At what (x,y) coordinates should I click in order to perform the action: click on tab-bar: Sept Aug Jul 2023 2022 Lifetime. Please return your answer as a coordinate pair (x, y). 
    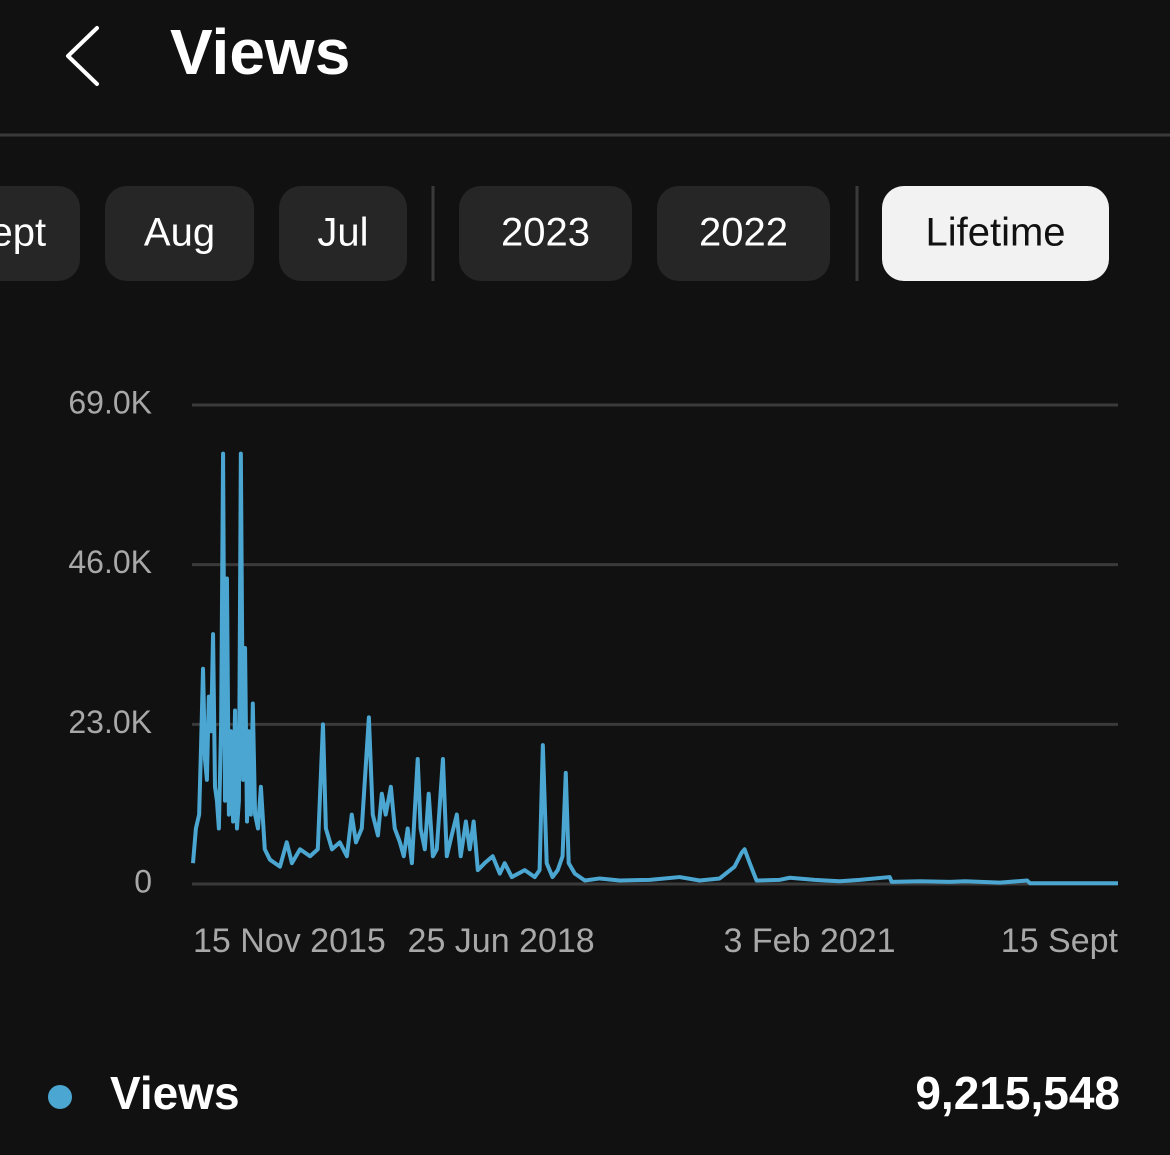
    Looking at the image, I should click on (554, 233).